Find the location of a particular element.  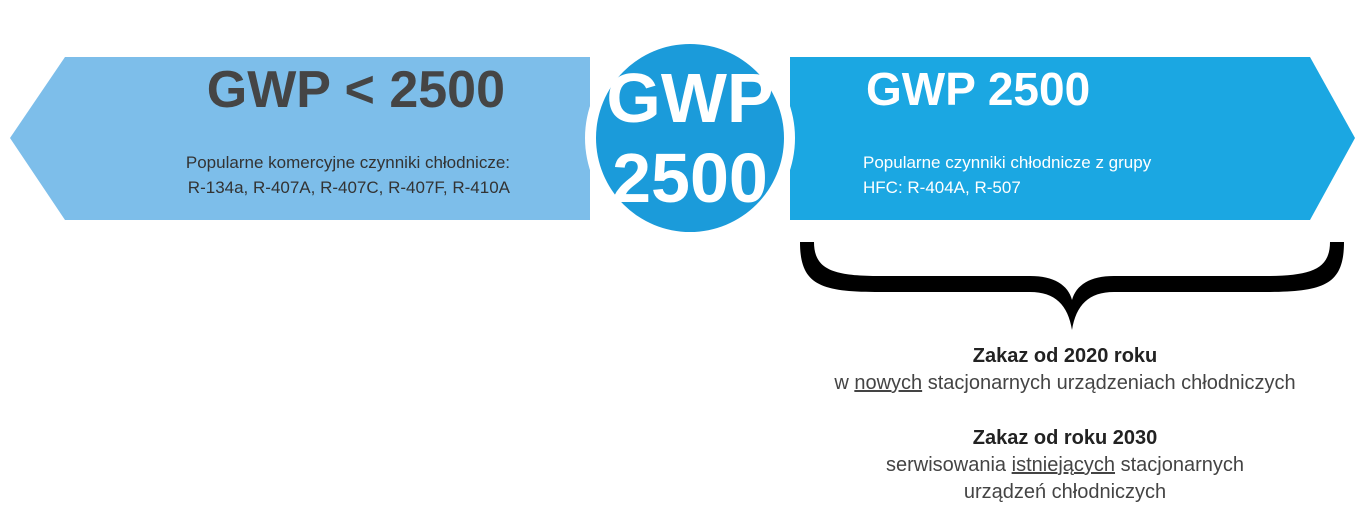

line: 2500 is located at coordinates (690, 178).